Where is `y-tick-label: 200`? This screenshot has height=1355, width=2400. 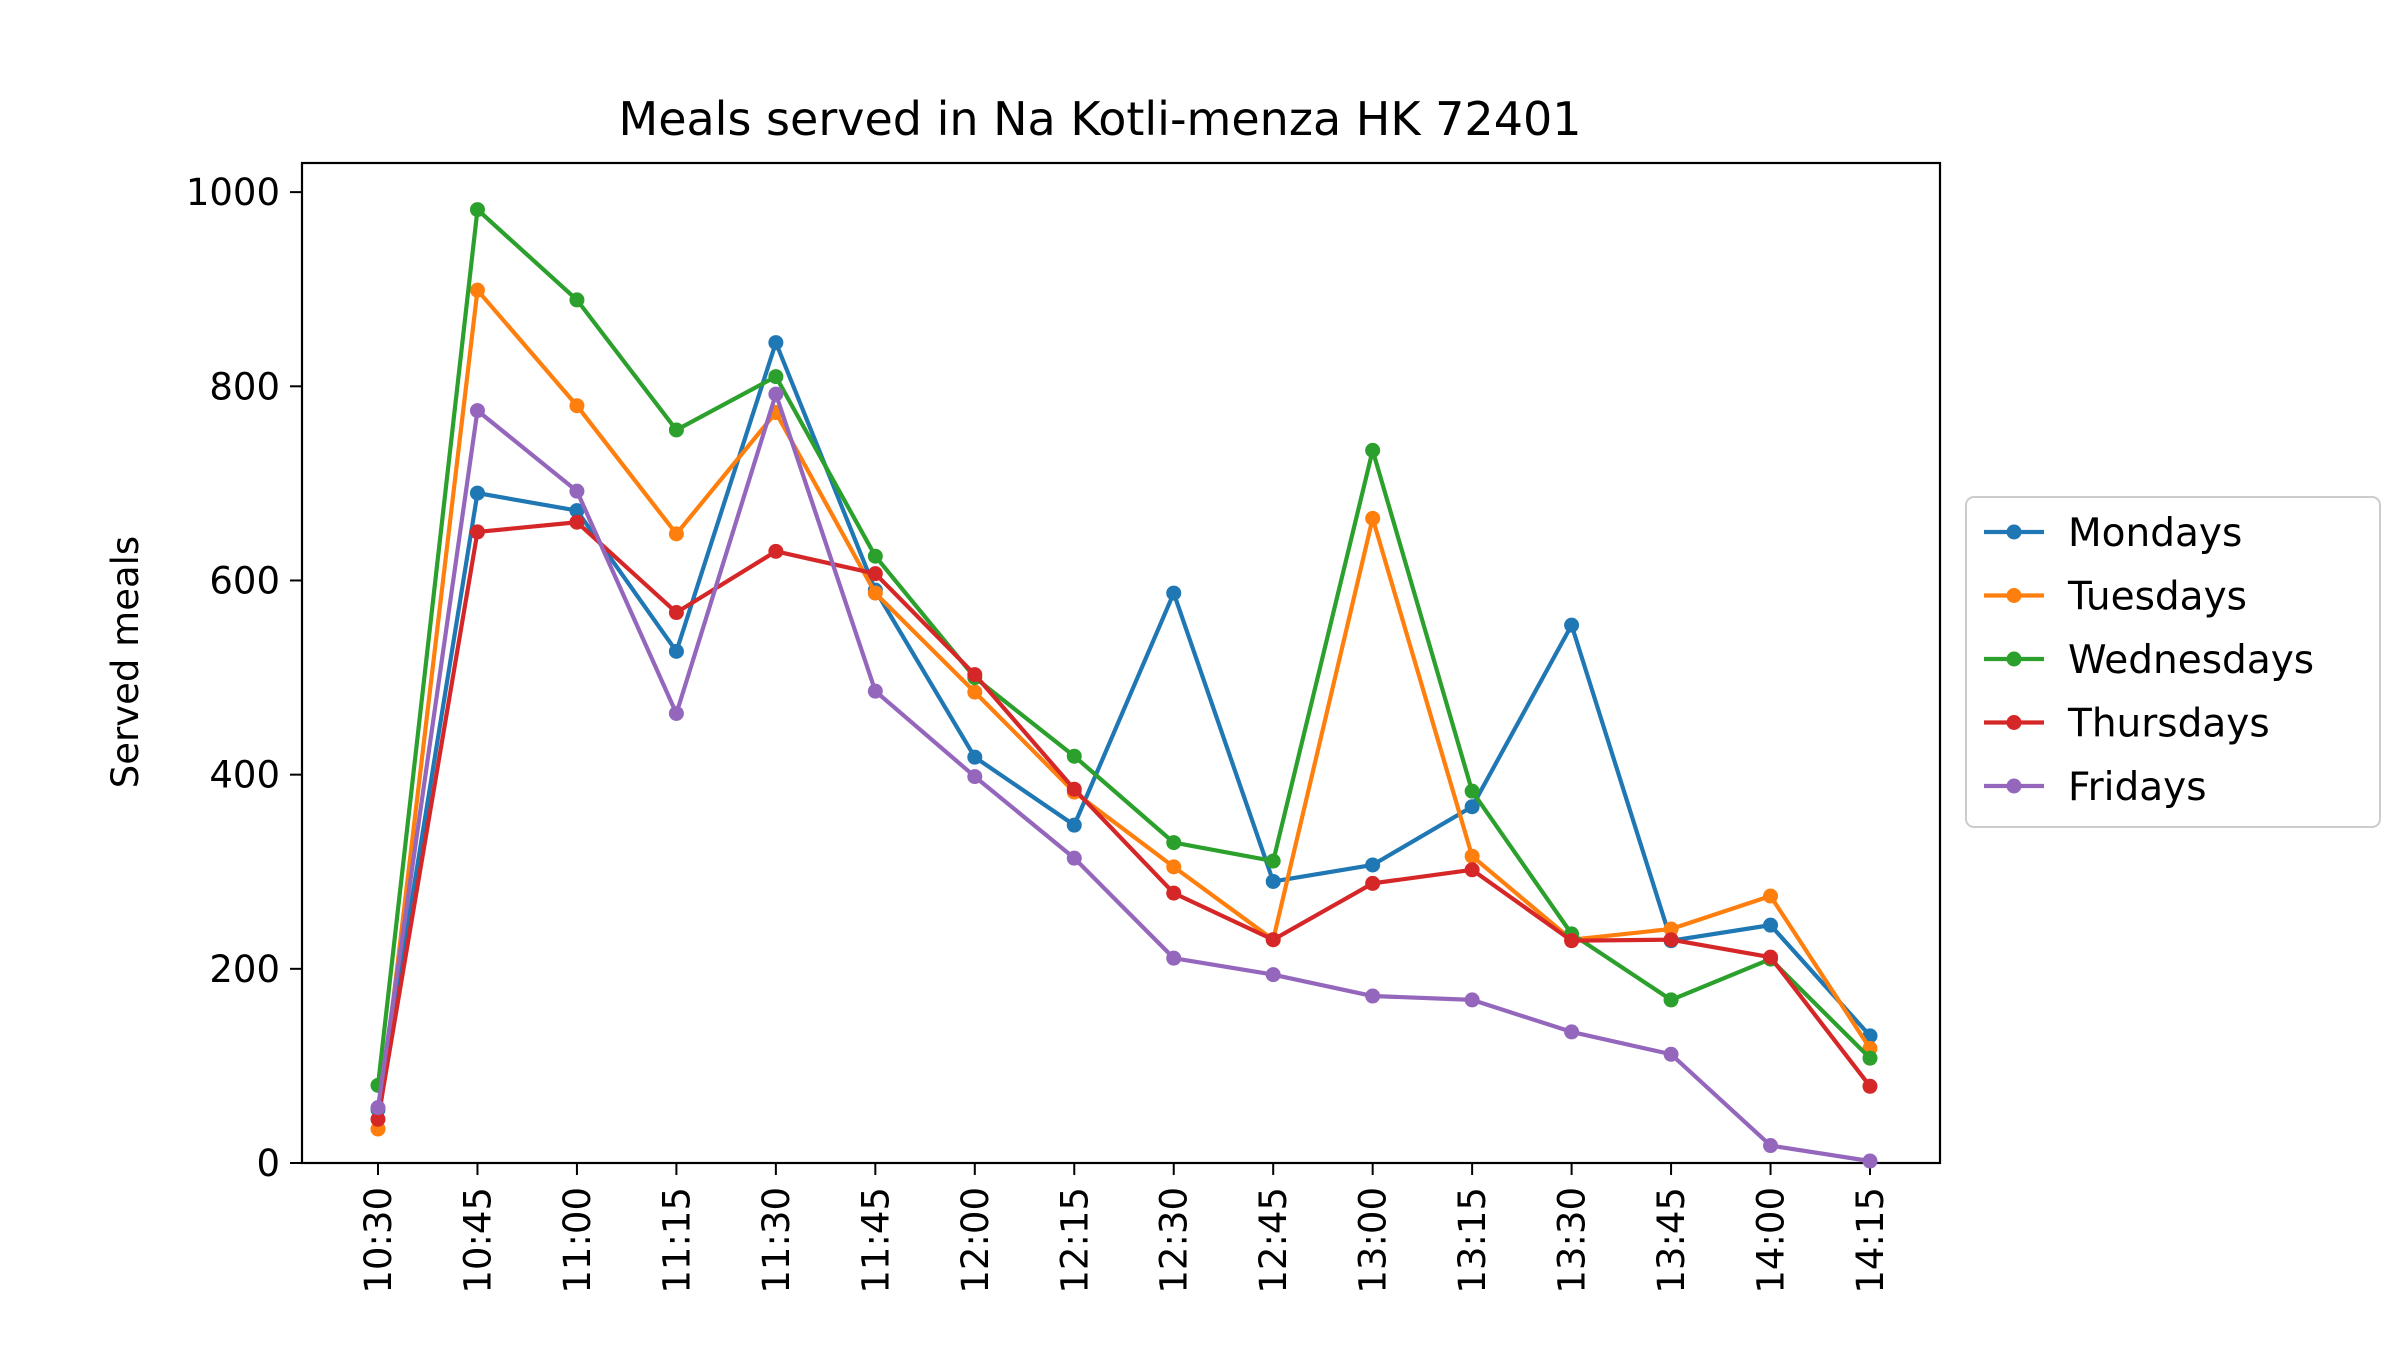
y-tick-label: 200 is located at coordinates (244, 969).